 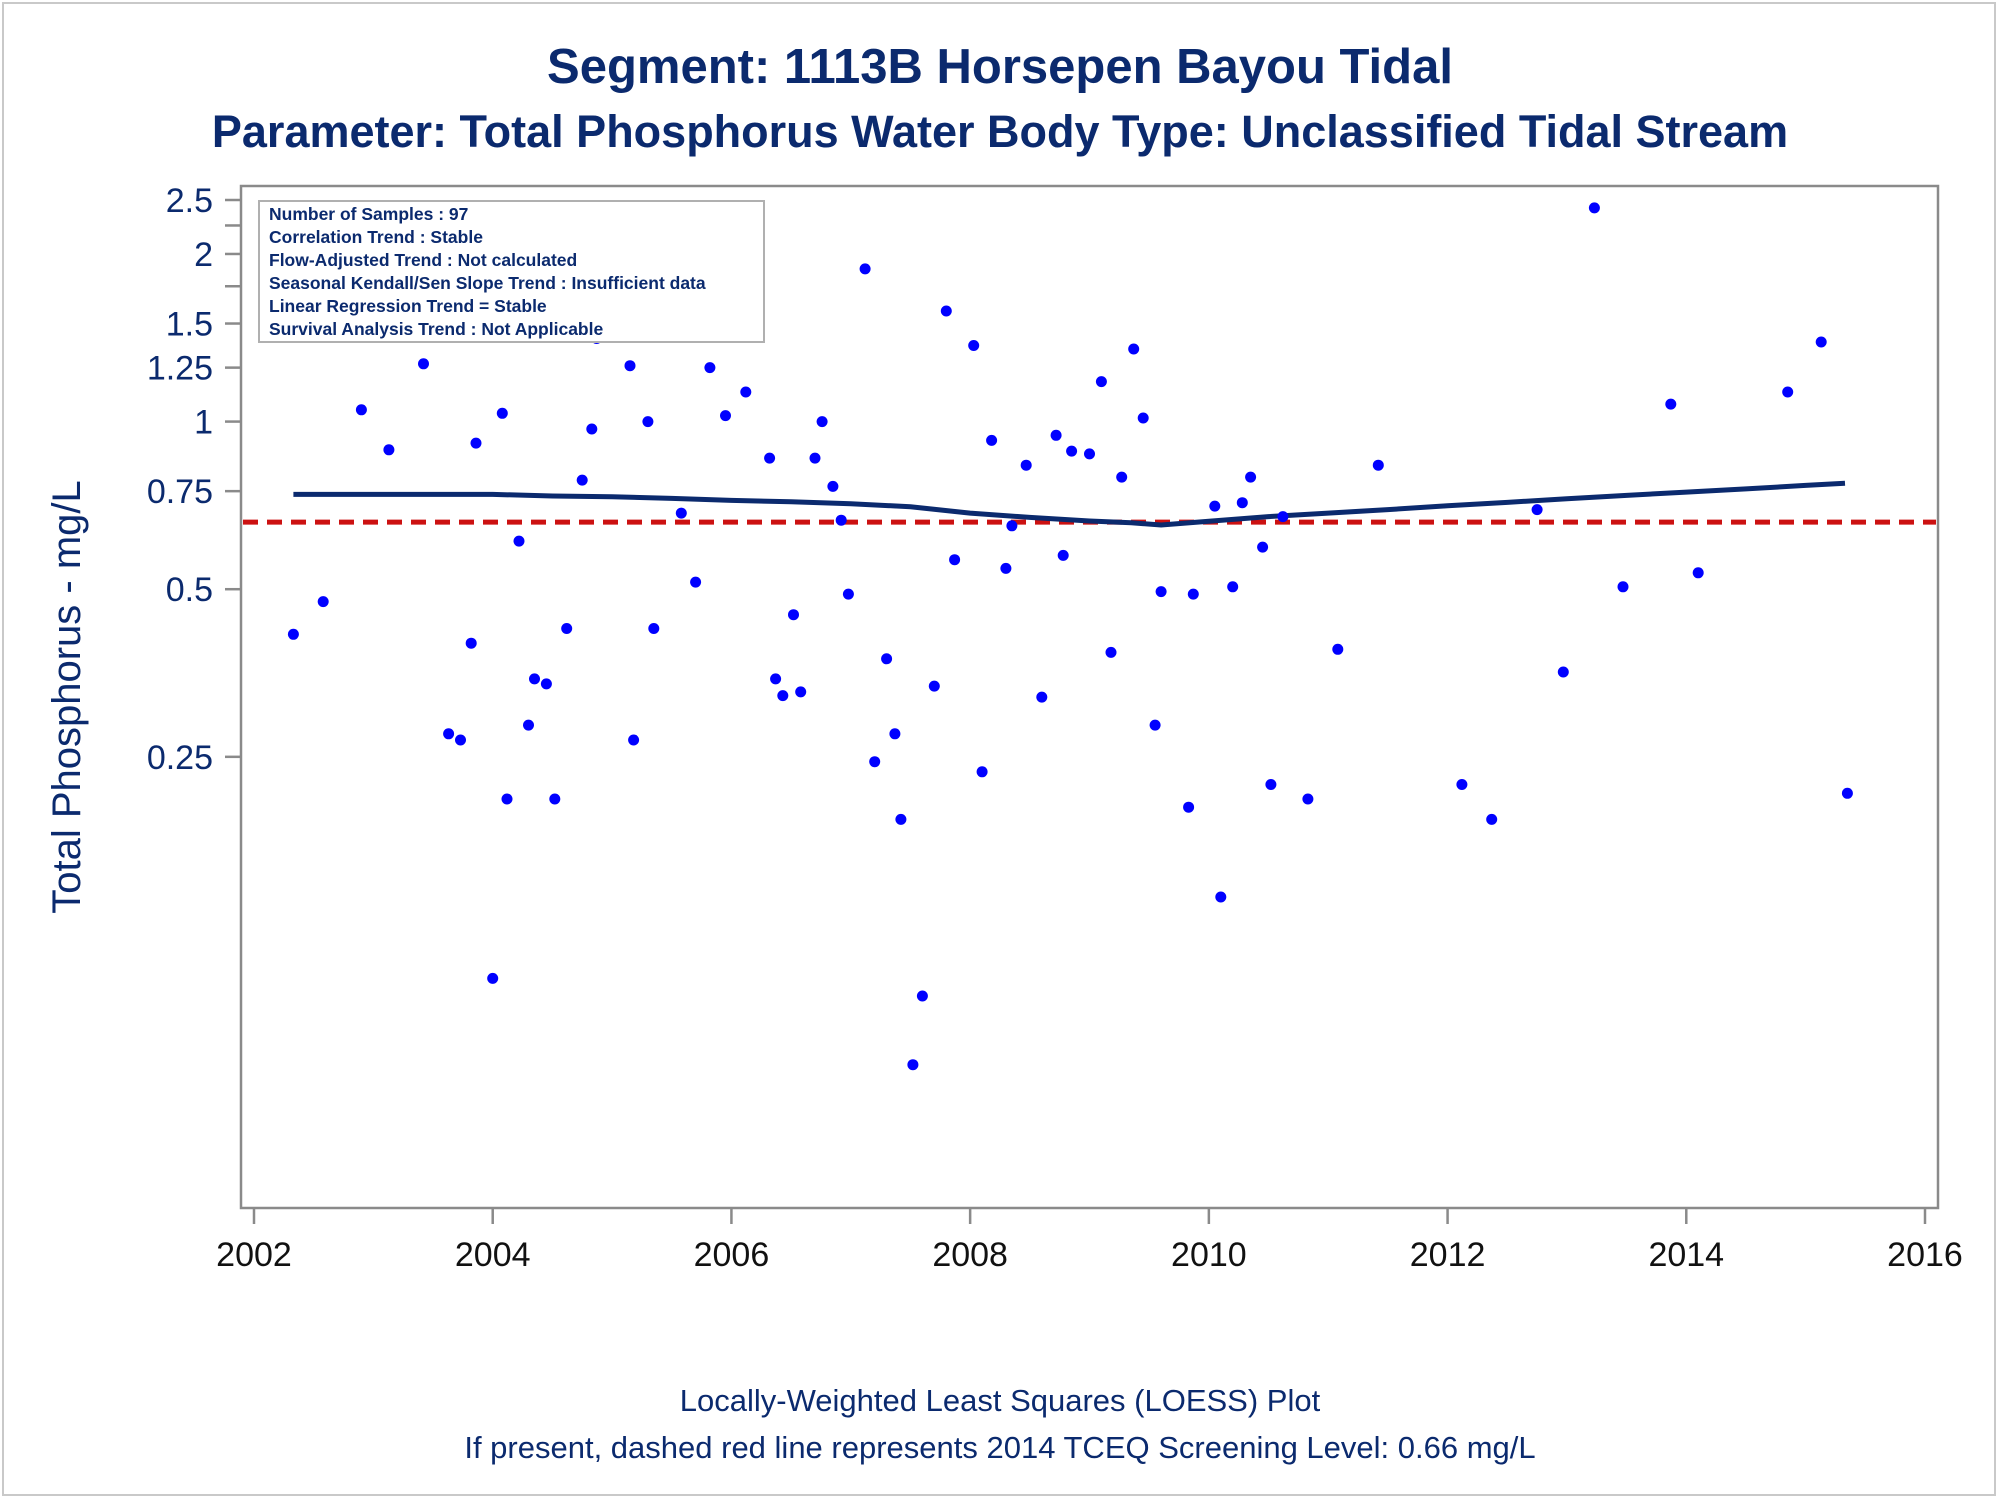 What do you see at coordinates (189, 325) in the screenshot?
I see `y-tick-label: 1.5` at bounding box center [189, 325].